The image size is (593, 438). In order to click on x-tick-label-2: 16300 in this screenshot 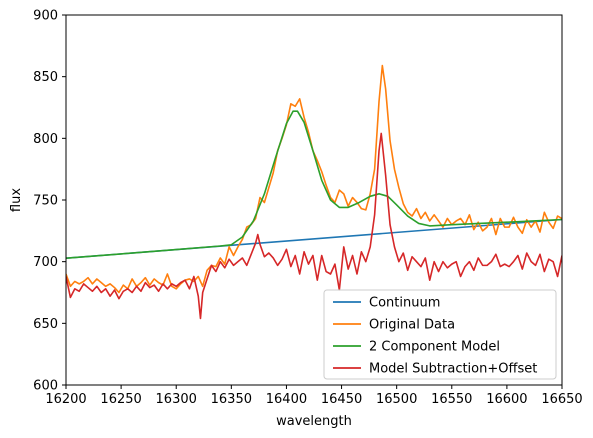, I will do `click(176, 399)`.